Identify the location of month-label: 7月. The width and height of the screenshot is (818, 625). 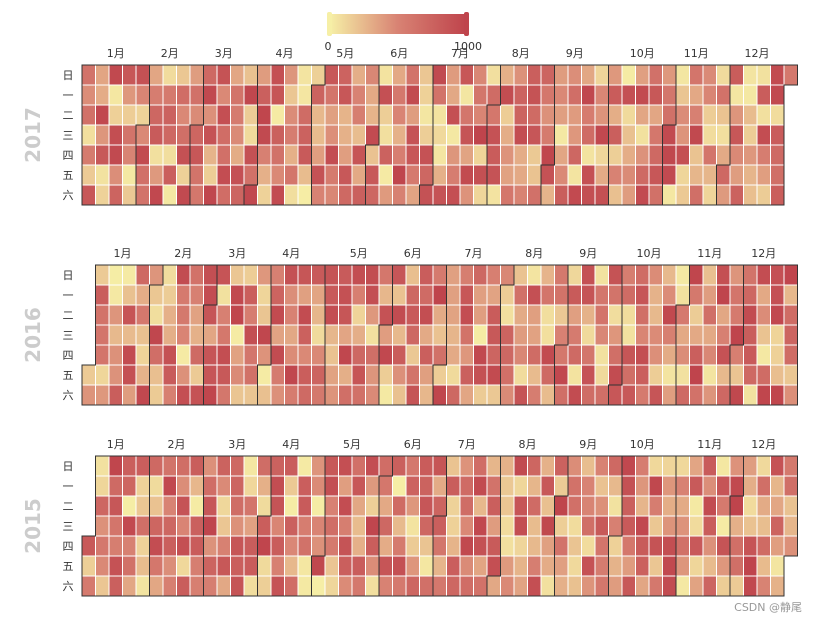
(460, 53).